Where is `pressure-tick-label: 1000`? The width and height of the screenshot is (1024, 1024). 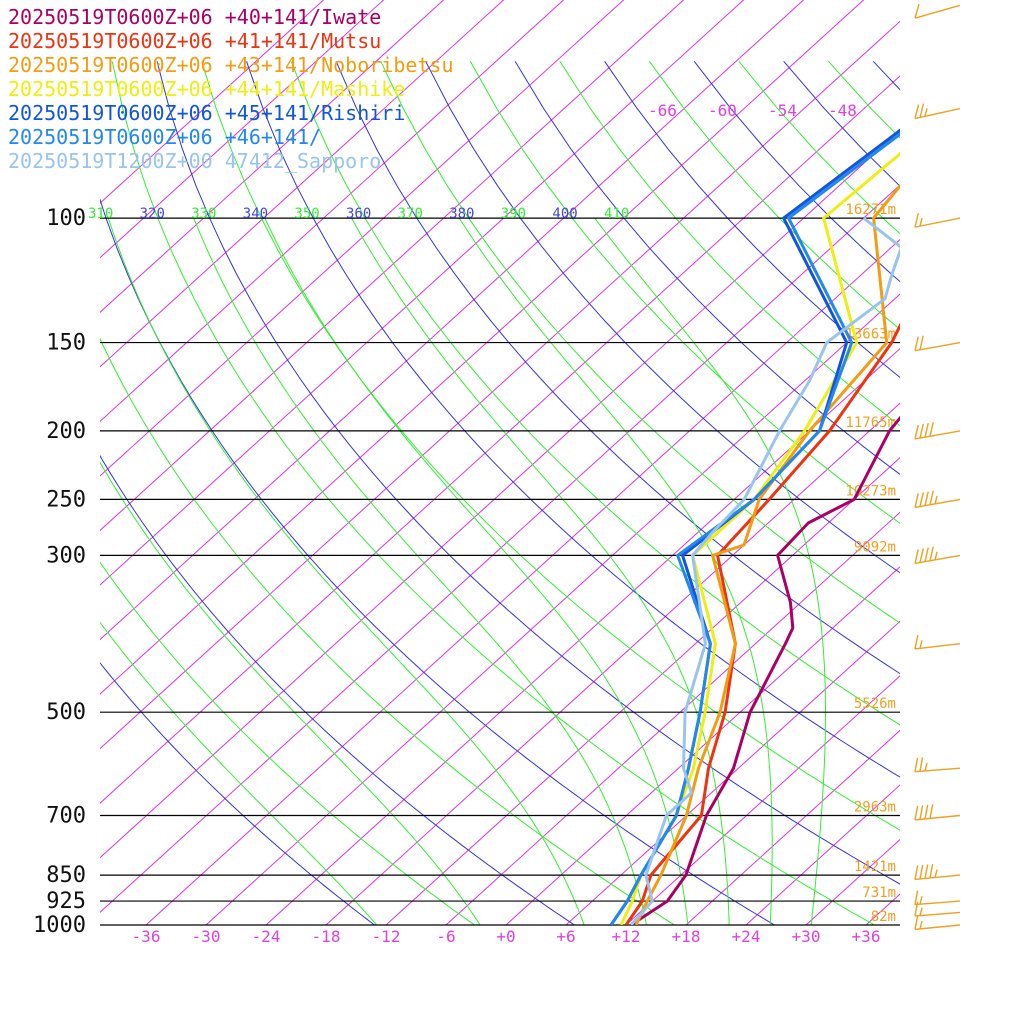
pressure-tick-label: 1000 is located at coordinates (59, 925).